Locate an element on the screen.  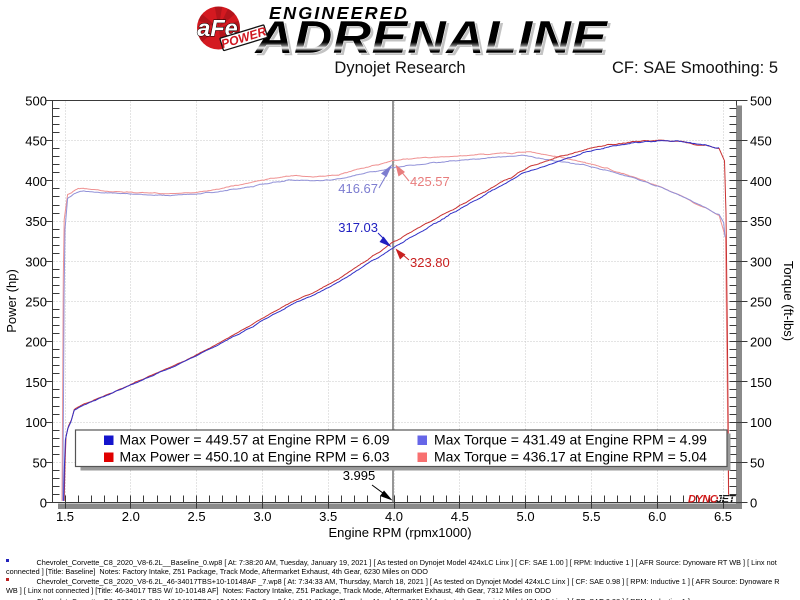
svg-text: 2.0 is located at coordinates (131, 516).